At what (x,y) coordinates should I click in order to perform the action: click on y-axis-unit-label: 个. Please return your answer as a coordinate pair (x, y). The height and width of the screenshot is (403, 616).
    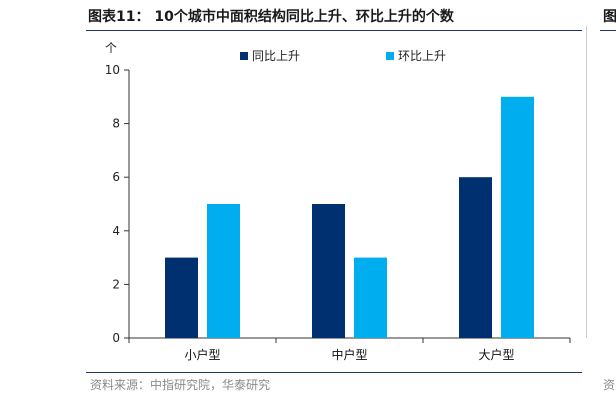
    Looking at the image, I should click on (111, 48).